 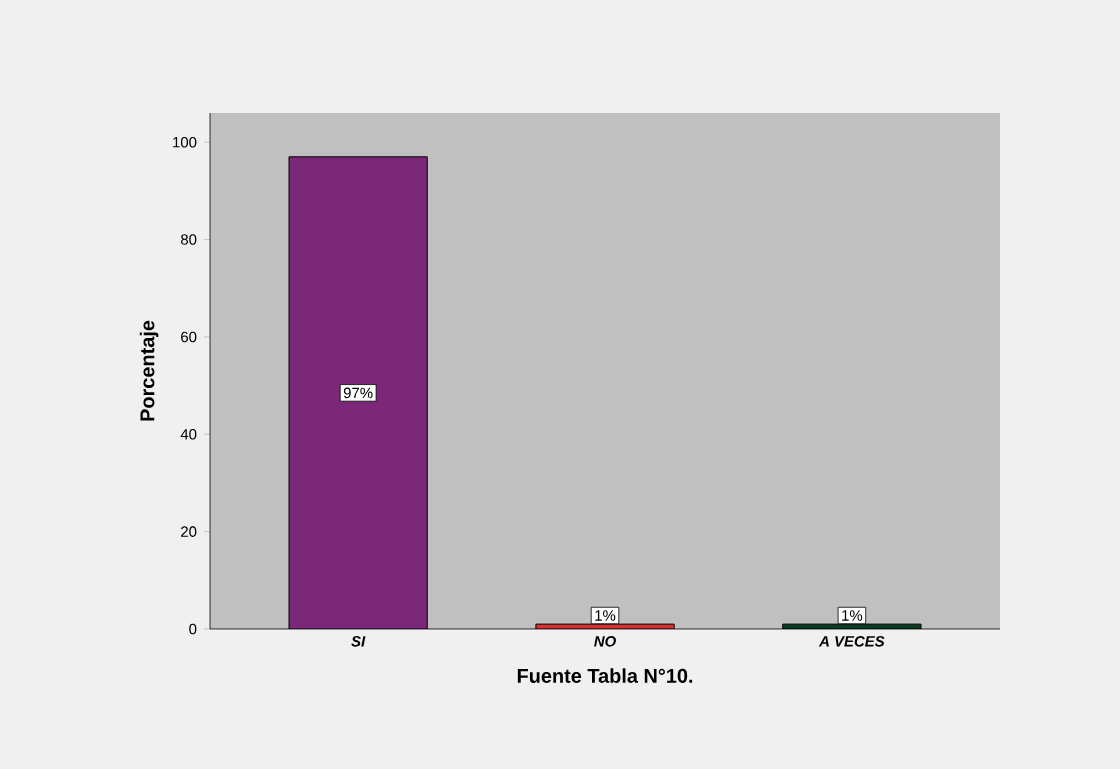 What do you see at coordinates (189, 239) in the screenshot?
I see `y-tick-label: 80` at bounding box center [189, 239].